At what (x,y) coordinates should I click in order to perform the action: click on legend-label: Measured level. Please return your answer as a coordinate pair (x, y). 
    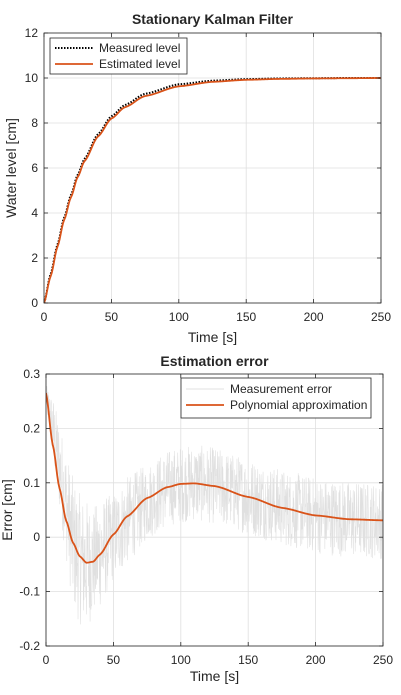
    Looking at the image, I should click on (139, 48).